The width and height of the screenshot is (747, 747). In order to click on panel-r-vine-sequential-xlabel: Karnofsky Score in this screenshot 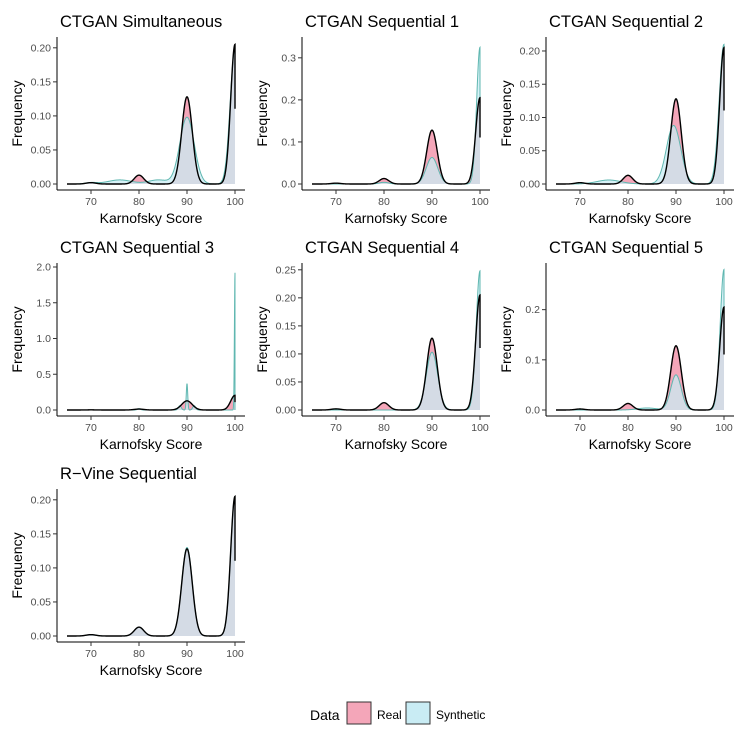, I will do `click(151, 670)`.